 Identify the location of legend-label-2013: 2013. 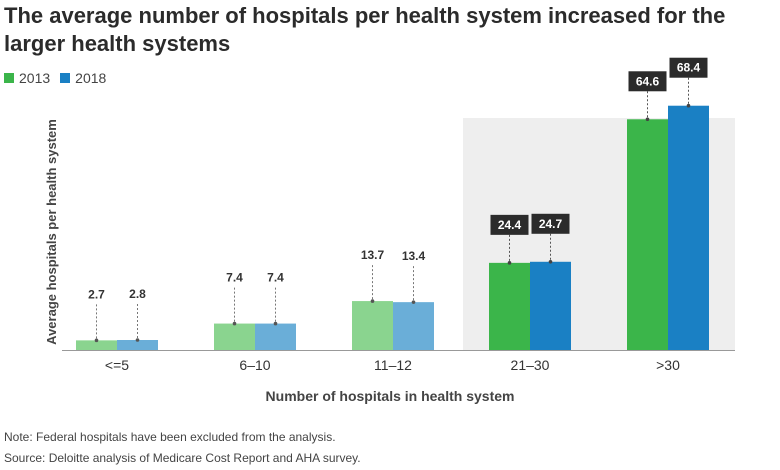
(35, 78).